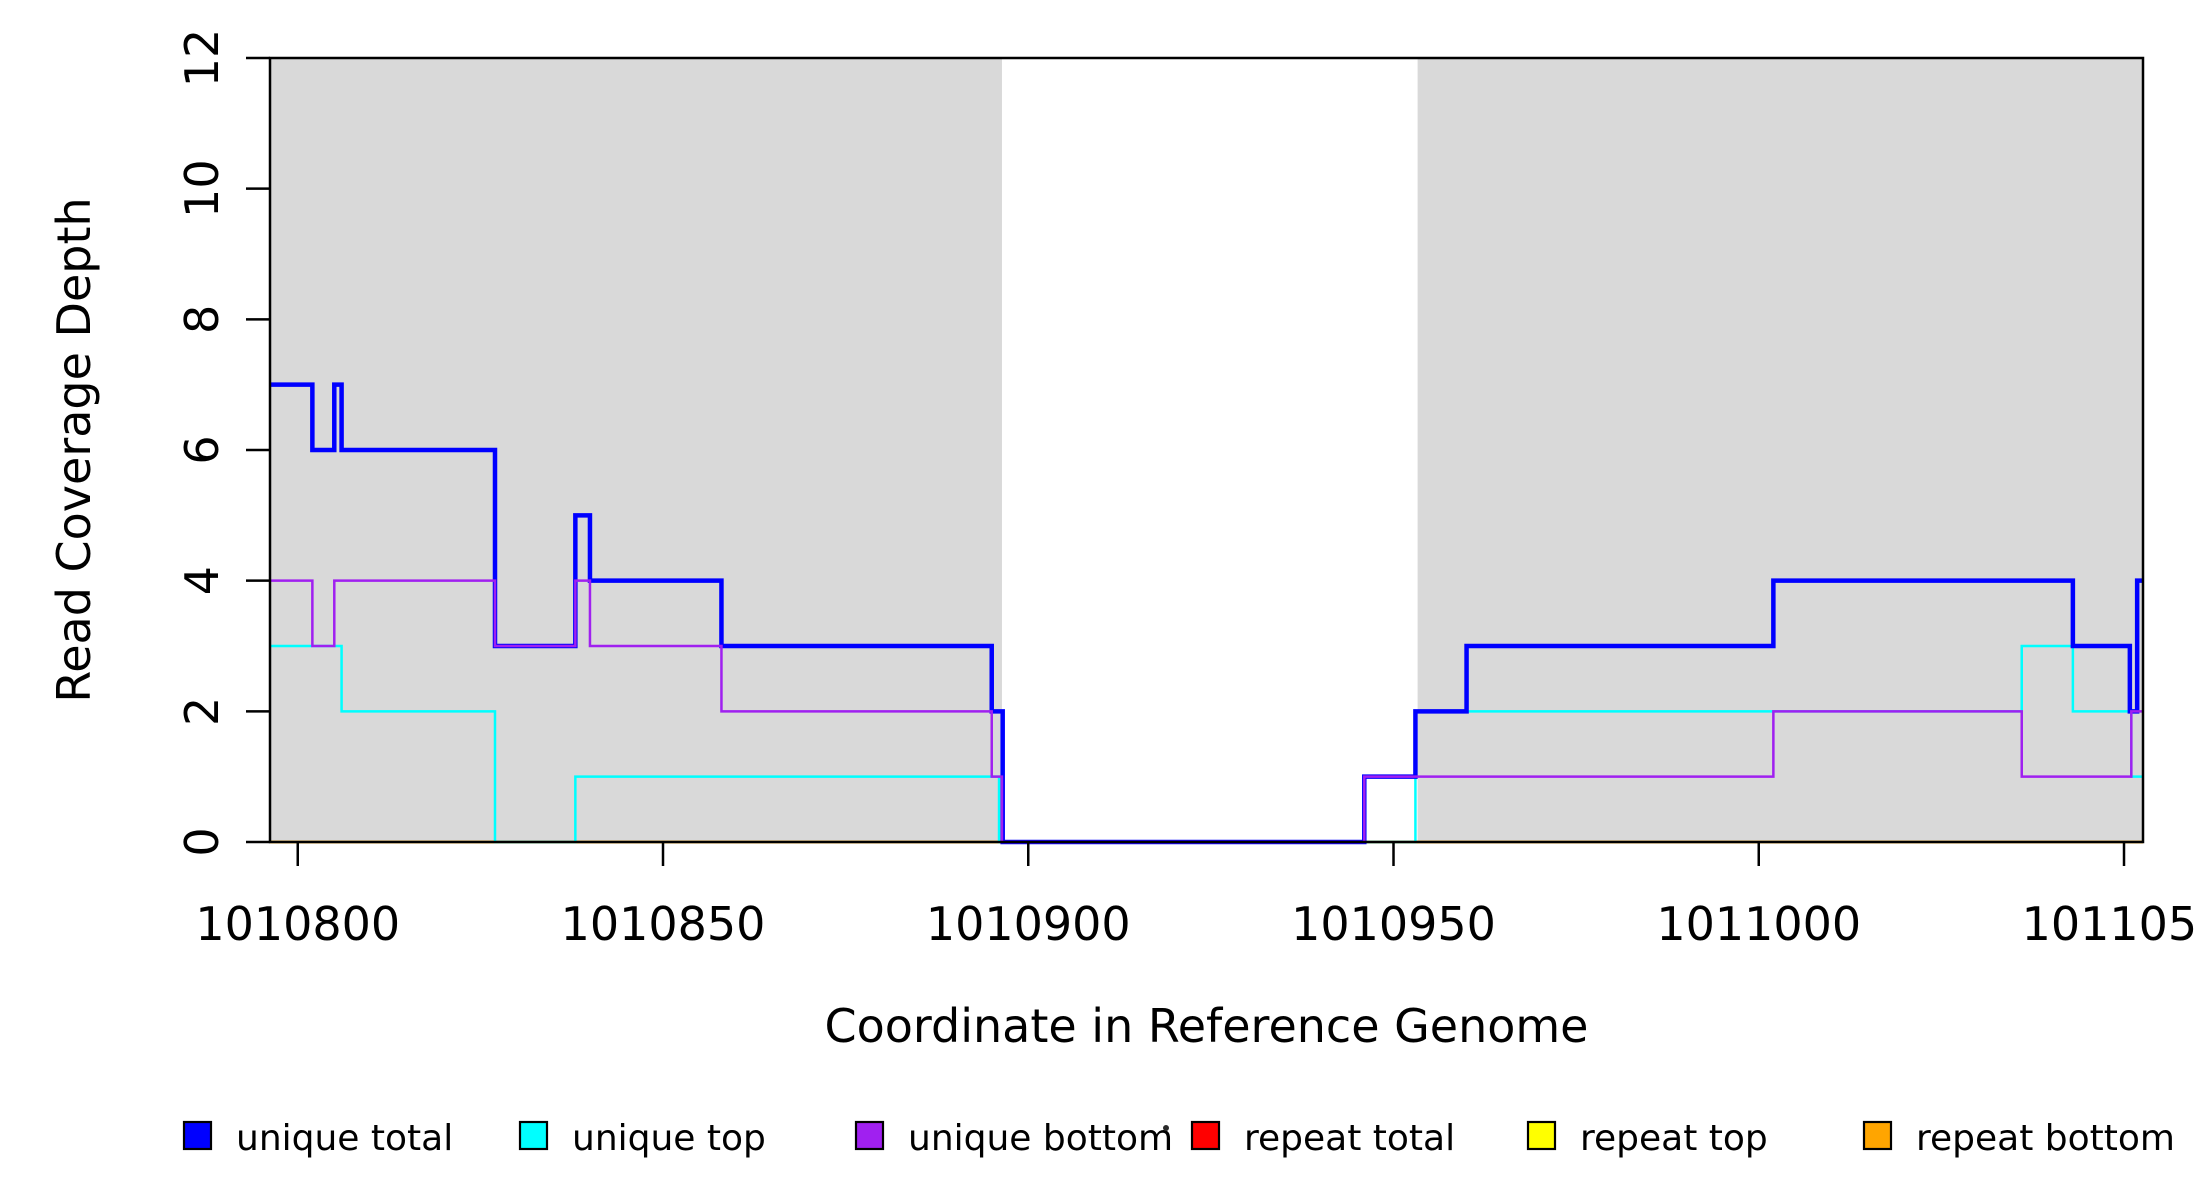 This screenshot has height=1200, width=2200. What do you see at coordinates (197, 1135) in the screenshot?
I see `legend-swatch-unique-total` at bounding box center [197, 1135].